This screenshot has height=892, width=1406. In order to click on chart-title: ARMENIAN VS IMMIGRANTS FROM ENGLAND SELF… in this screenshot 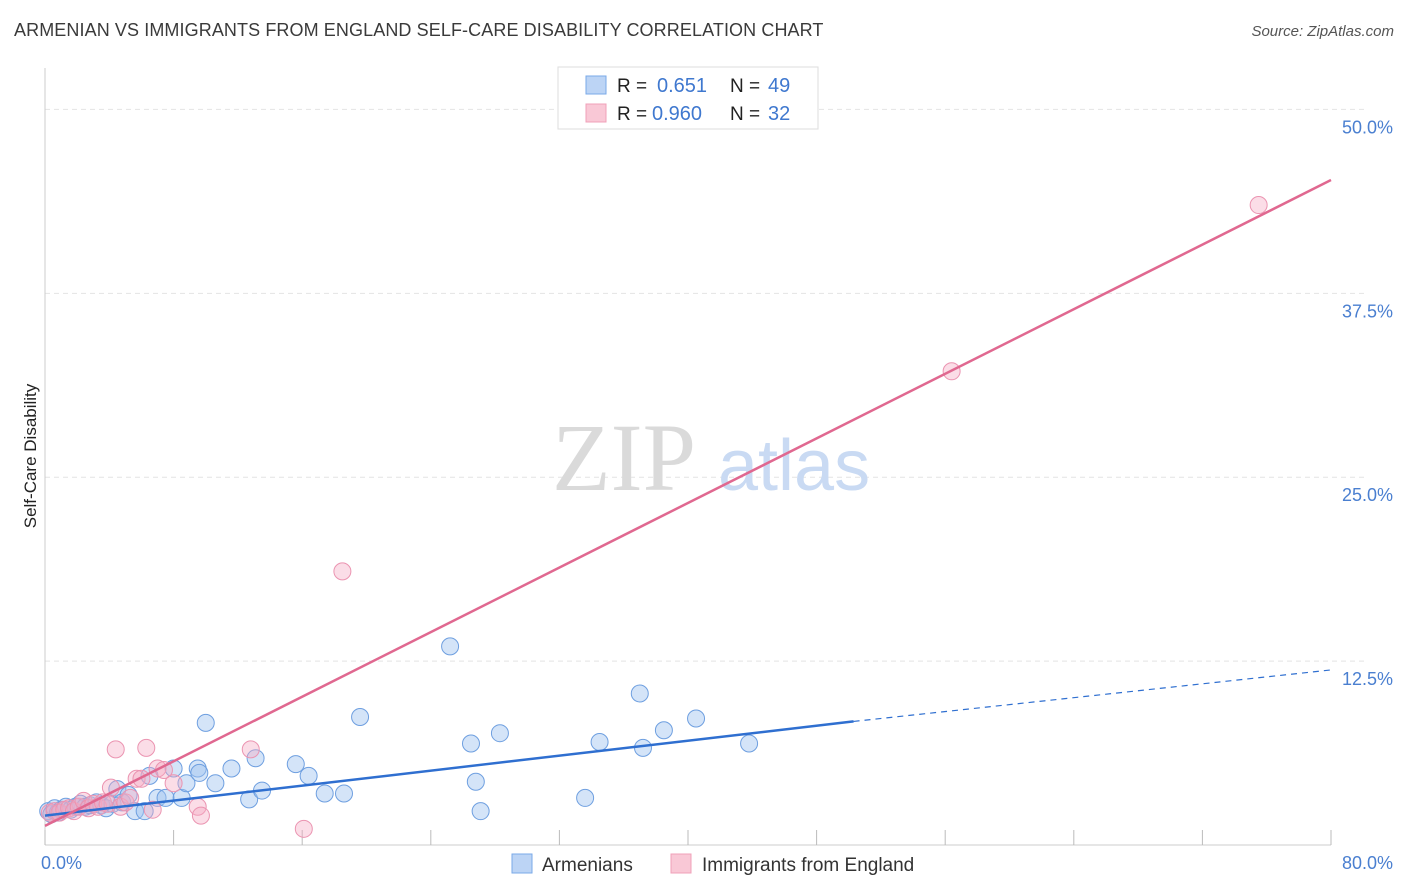, I will do `click(419, 30)`.